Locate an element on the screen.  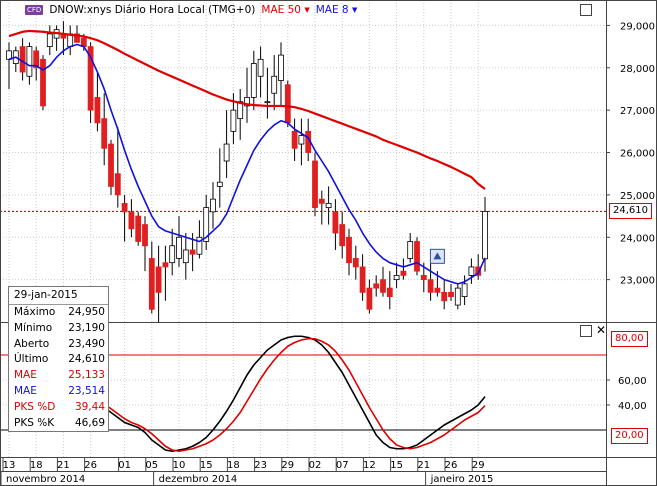
x-tick-label: 02 is located at coordinates (315, 465).